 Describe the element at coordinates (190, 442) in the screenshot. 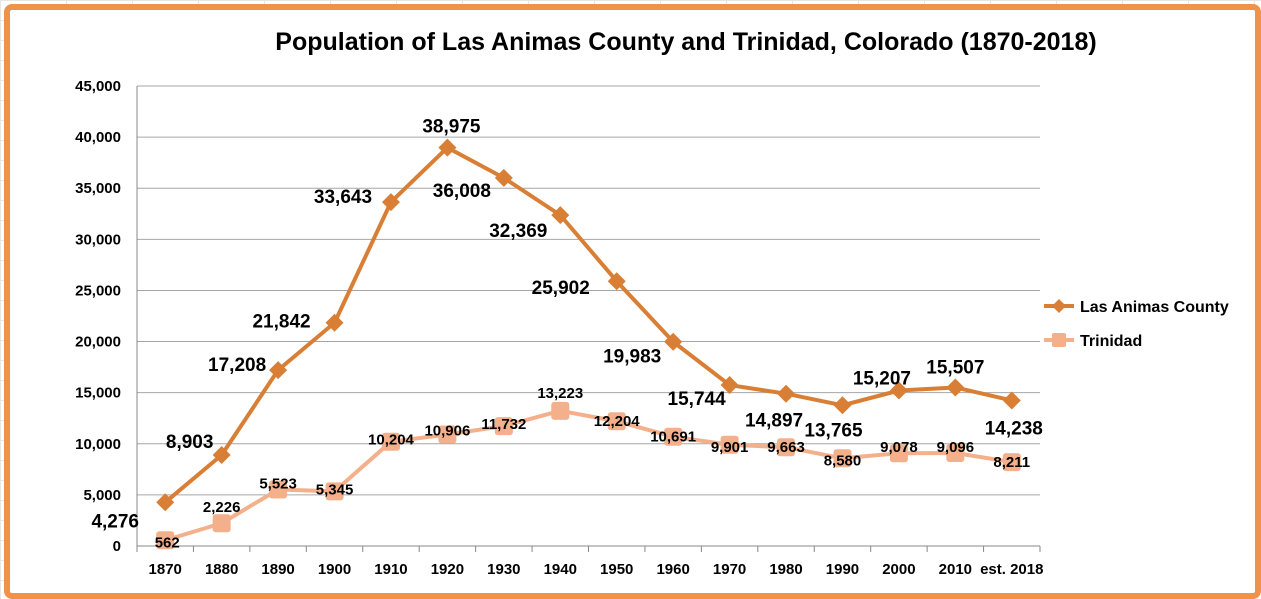

I see `data-label: 8,903` at that location.